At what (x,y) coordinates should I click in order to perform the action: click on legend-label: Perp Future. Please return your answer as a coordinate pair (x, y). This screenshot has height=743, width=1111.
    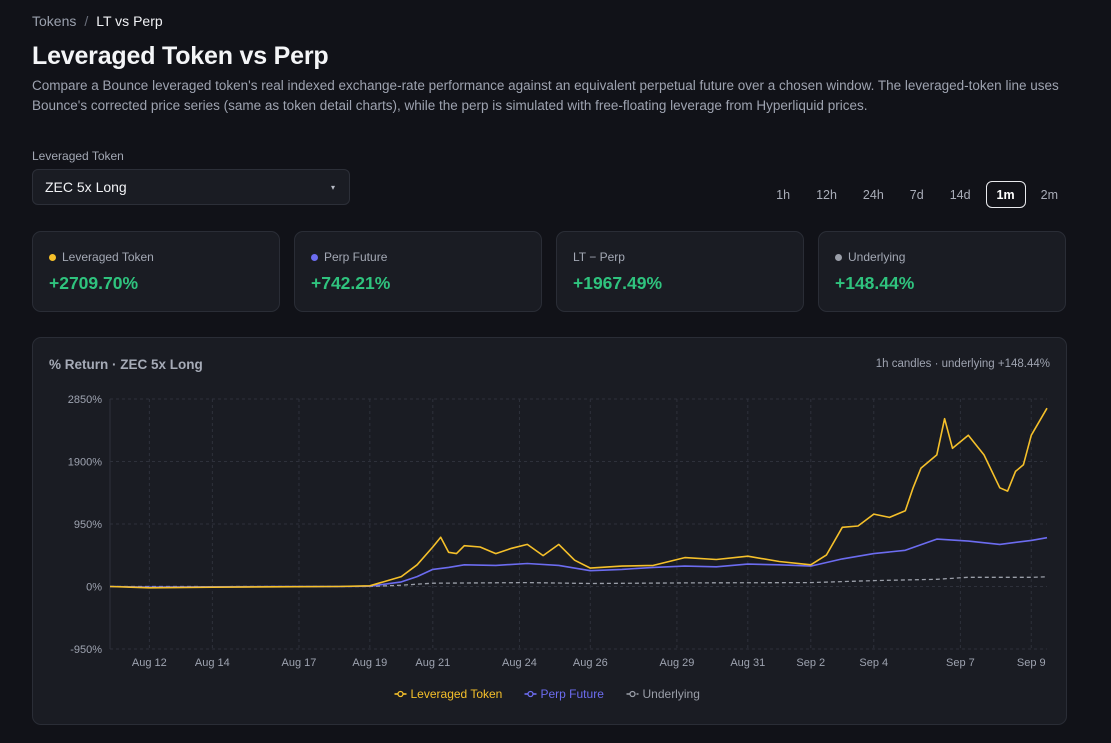
    Looking at the image, I should click on (573, 694).